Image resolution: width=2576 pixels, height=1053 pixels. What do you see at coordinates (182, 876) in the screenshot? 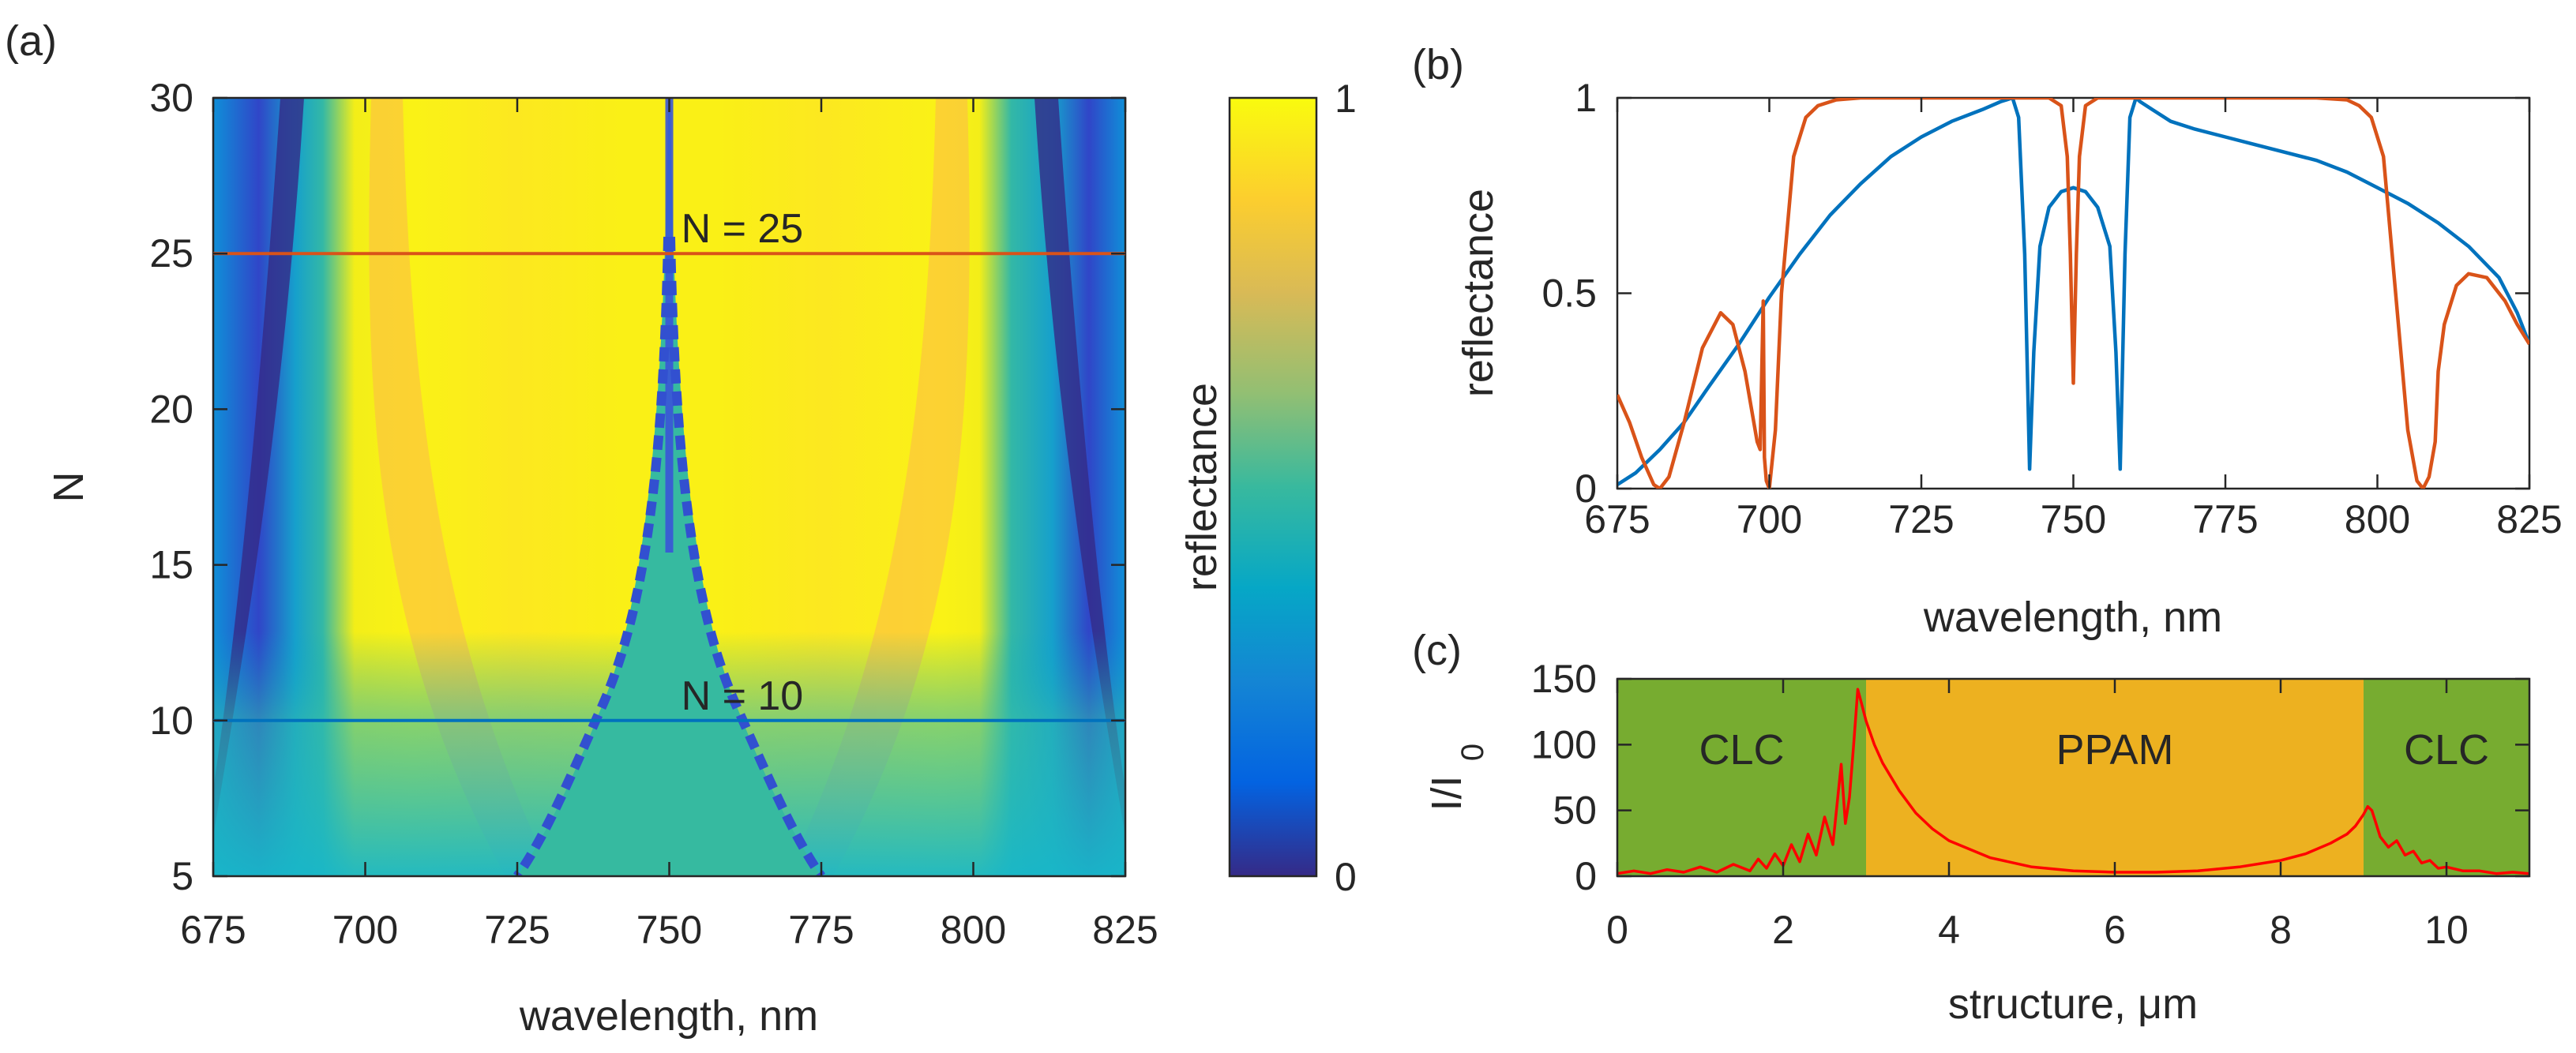
I see `y-tick-label: 5` at bounding box center [182, 876].